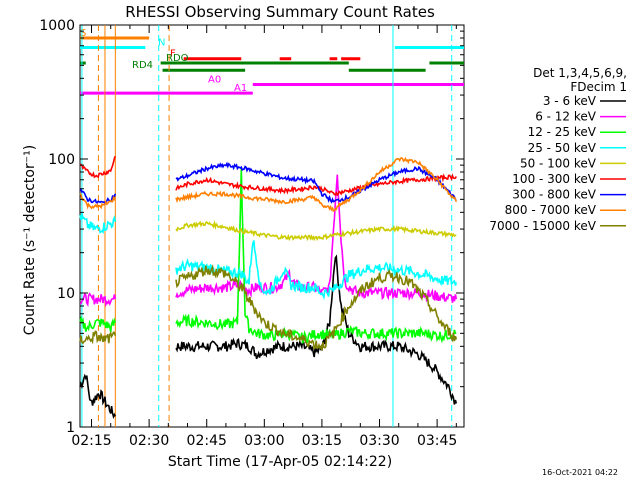 This screenshot has height=484, width=640. I want to click on flag-label-rd4: RD4, so click(142, 65).